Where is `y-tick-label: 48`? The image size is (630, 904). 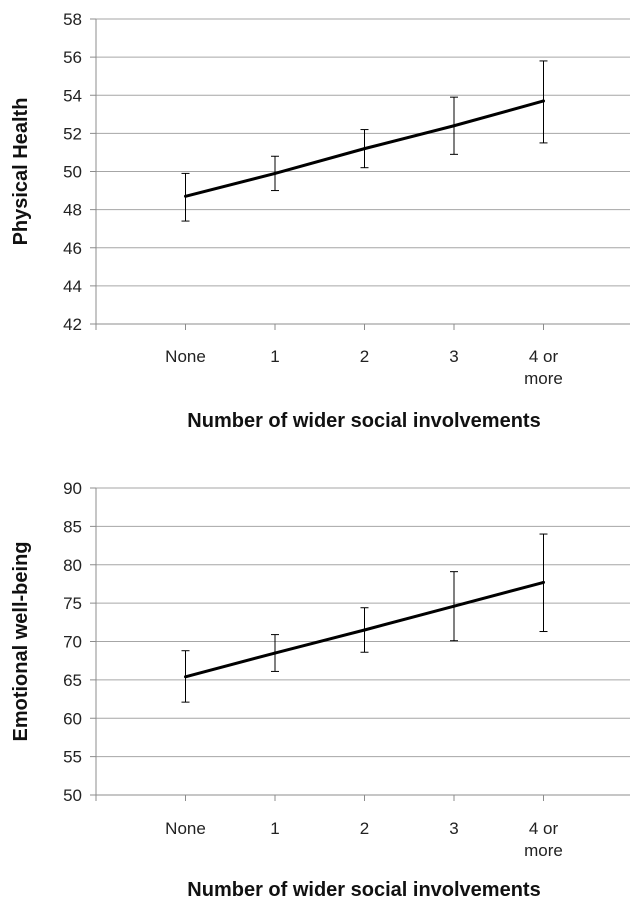
y-tick-label: 48 is located at coordinates (72, 210).